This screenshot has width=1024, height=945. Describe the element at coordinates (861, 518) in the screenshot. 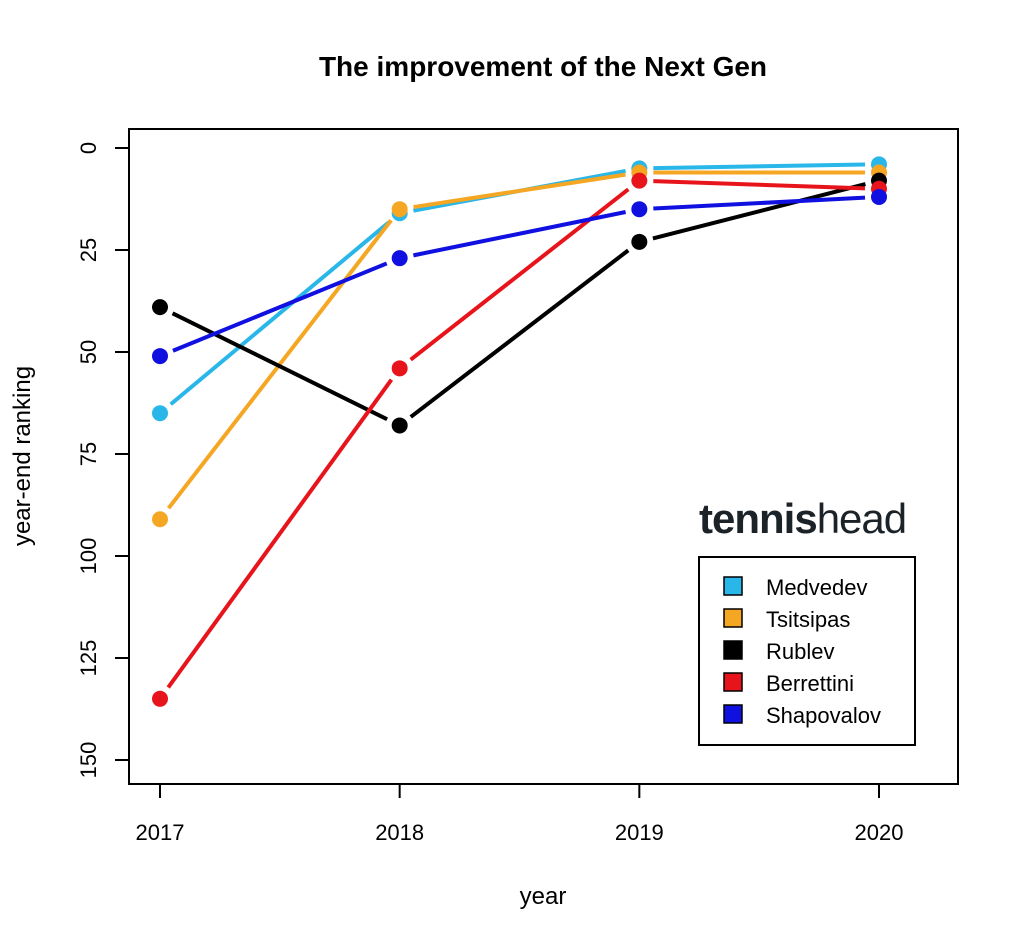

I see `brand-logo-light: head` at that location.